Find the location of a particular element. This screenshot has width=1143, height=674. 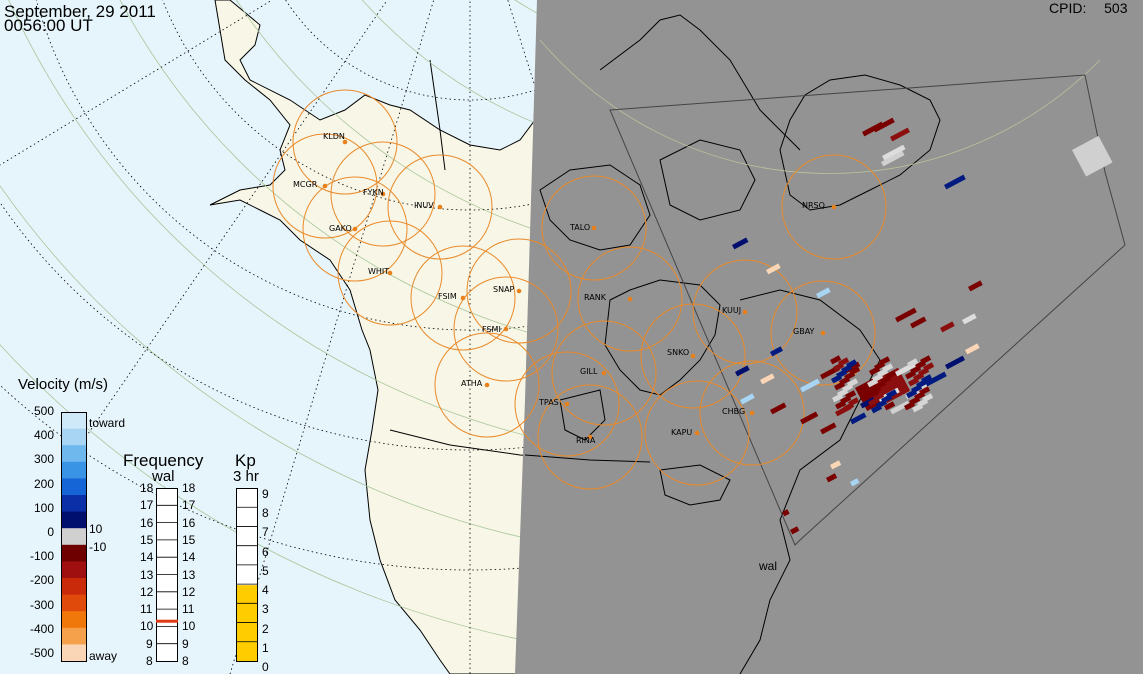

frequency-right-tick: 8 is located at coordinates (185, 661).